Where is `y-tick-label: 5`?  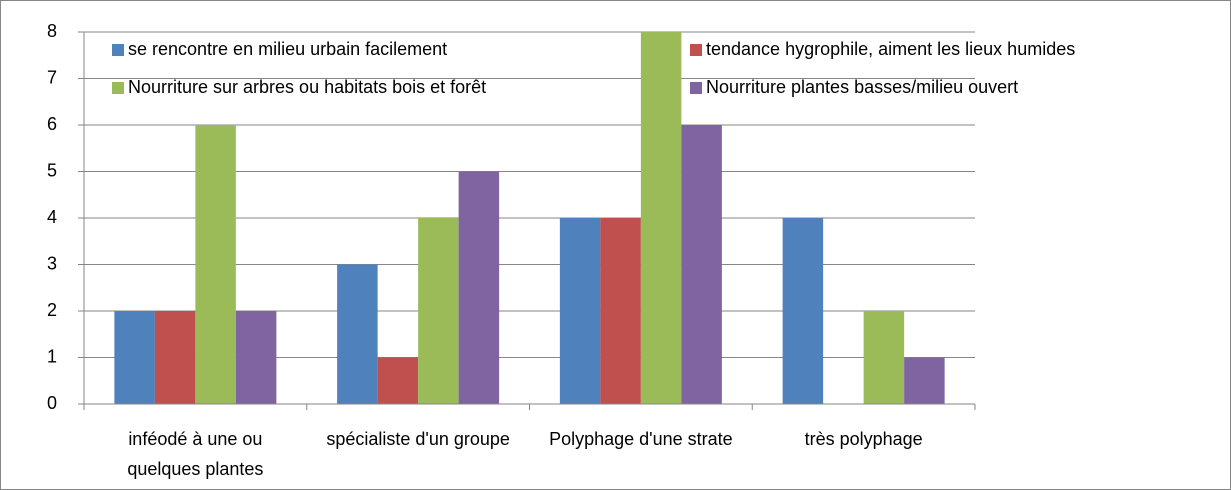 y-tick-label: 5 is located at coordinates (52, 170).